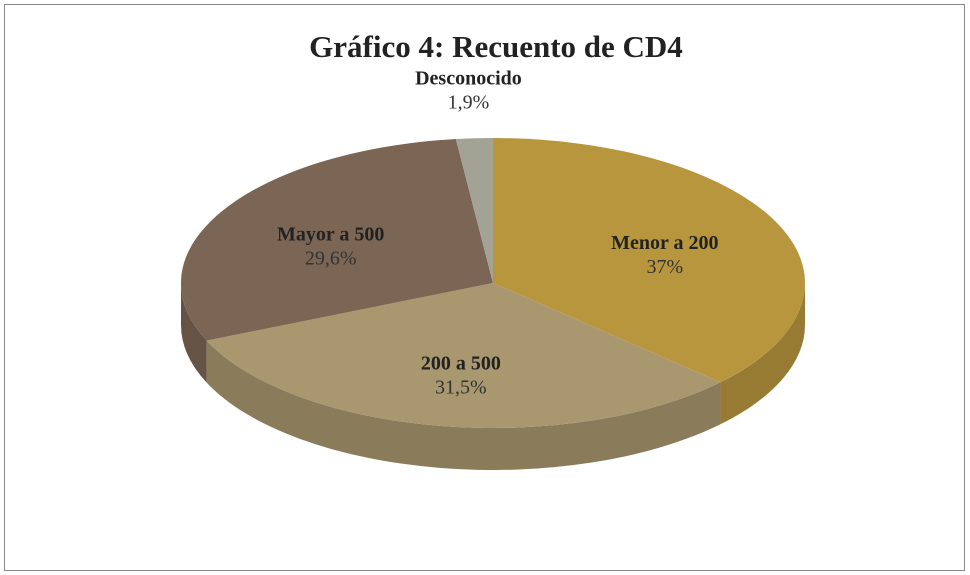 The image size is (970, 575). What do you see at coordinates (330, 234) in the screenshot?
I see `category-label: Mayor a 500` at bounding box center [330, 234].